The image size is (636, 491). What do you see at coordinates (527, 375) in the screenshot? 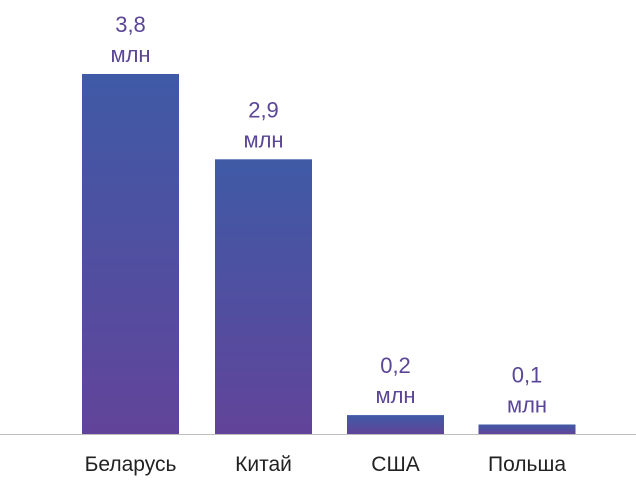
I see `value-label-4: 0,1` at bounding box center [527, 375].